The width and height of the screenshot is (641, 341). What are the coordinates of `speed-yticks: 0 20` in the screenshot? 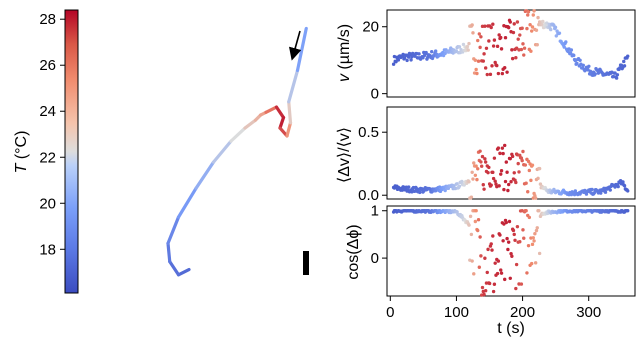 It's located at (374, 61).